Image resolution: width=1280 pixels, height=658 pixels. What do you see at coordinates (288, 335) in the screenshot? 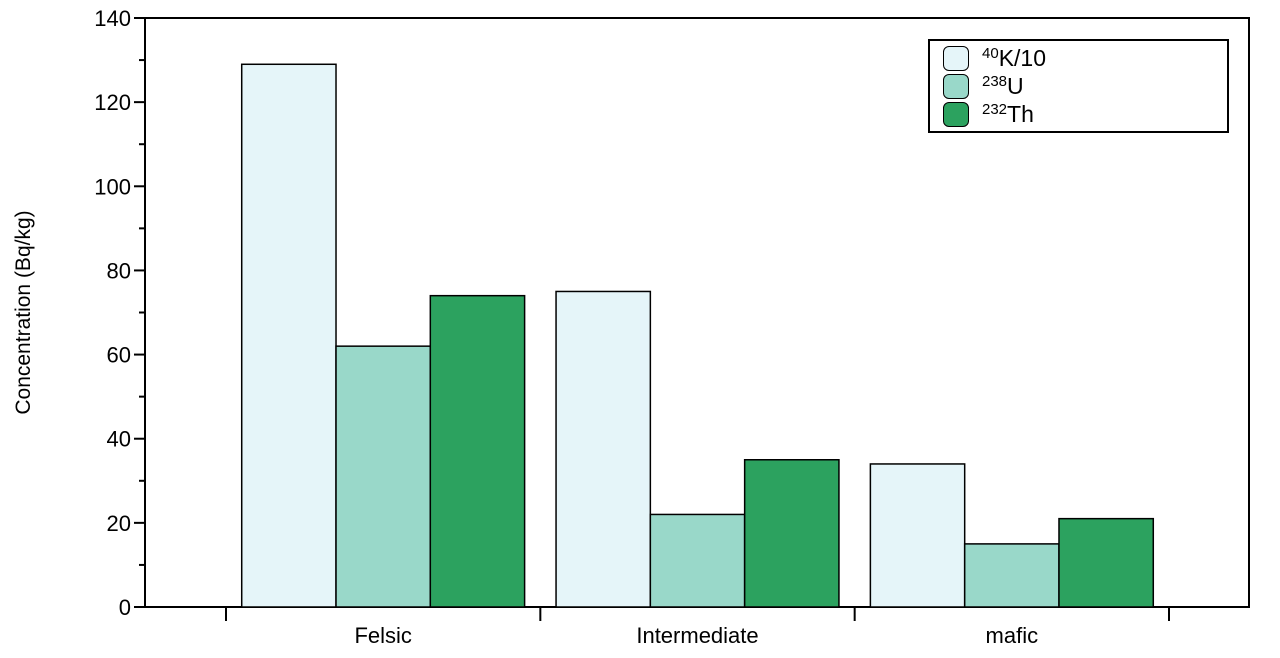
I see `bar-felsic-40K/10` at bounding box center [288, 335].